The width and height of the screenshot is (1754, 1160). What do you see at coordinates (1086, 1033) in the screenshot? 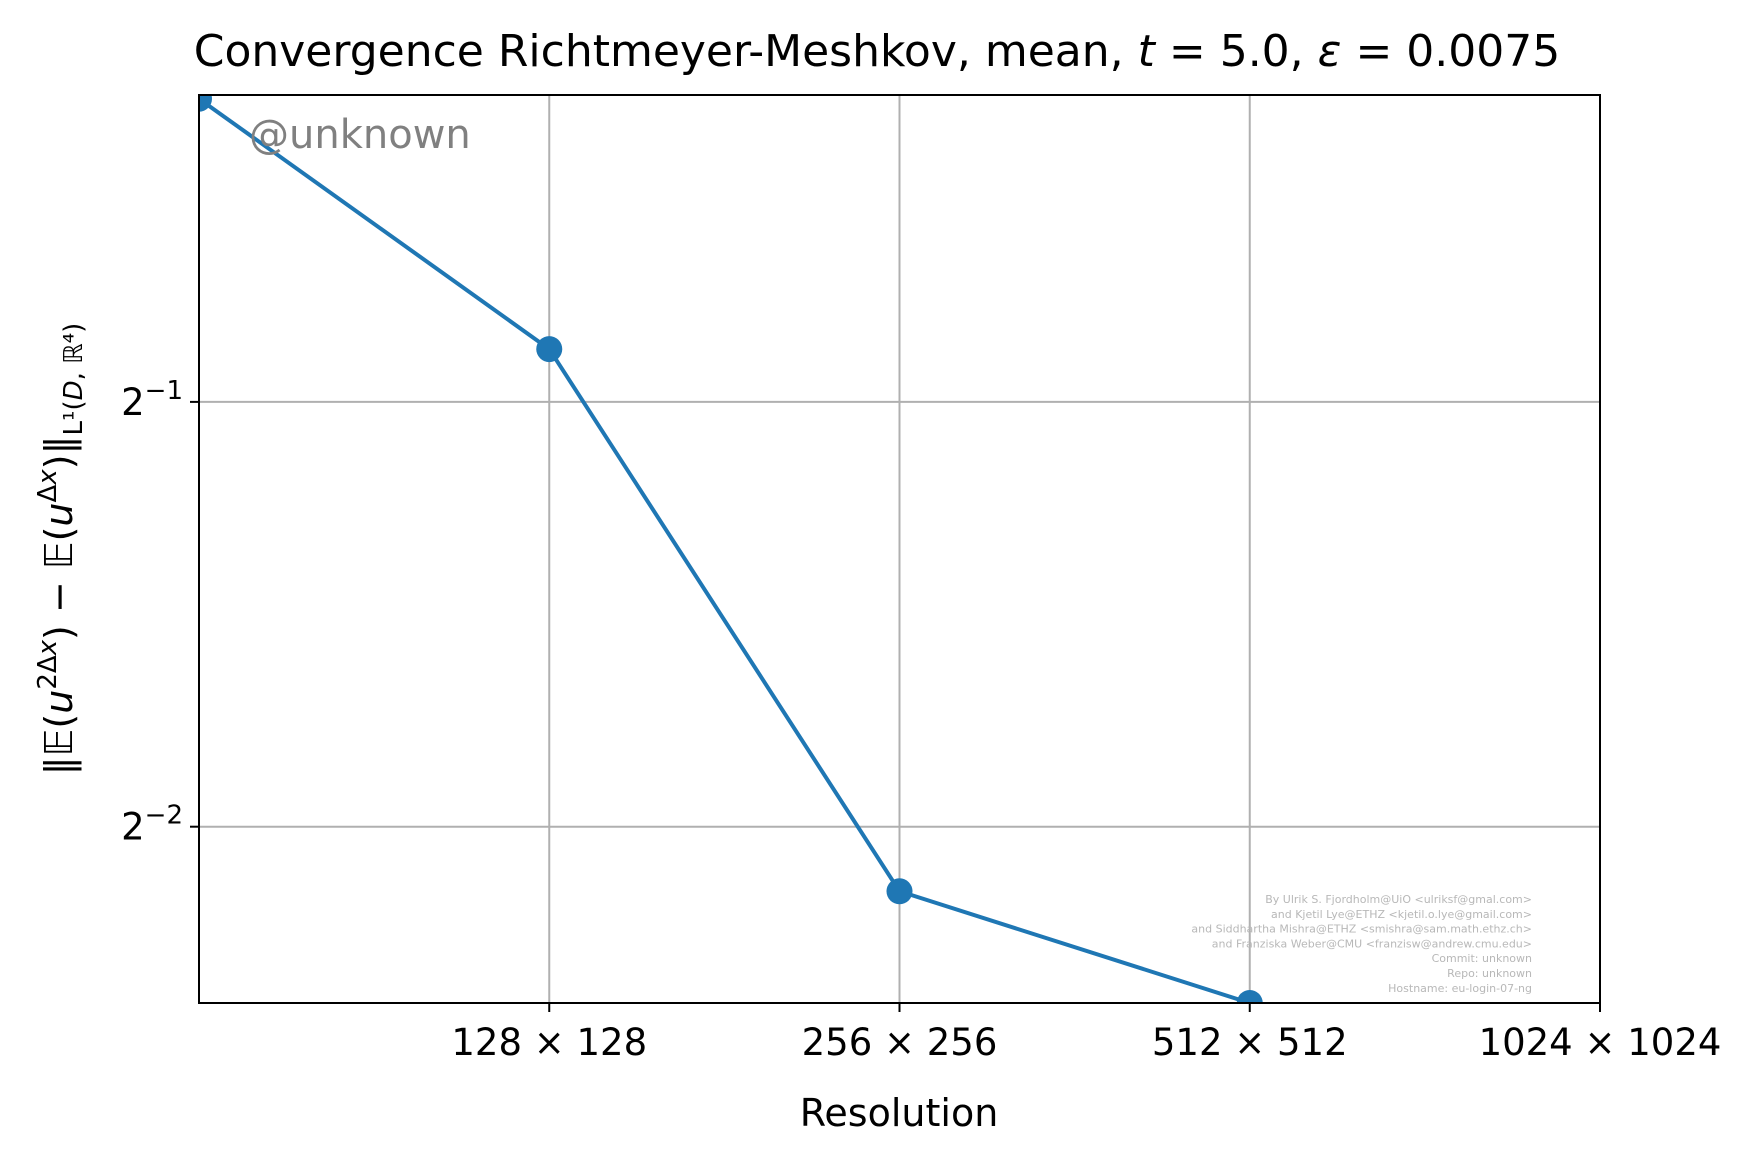
I see `x-axis-ticks: 128 × 128 256 × 256 512 × 512 1024 × 1024` at bounding box center [1086, 1033].